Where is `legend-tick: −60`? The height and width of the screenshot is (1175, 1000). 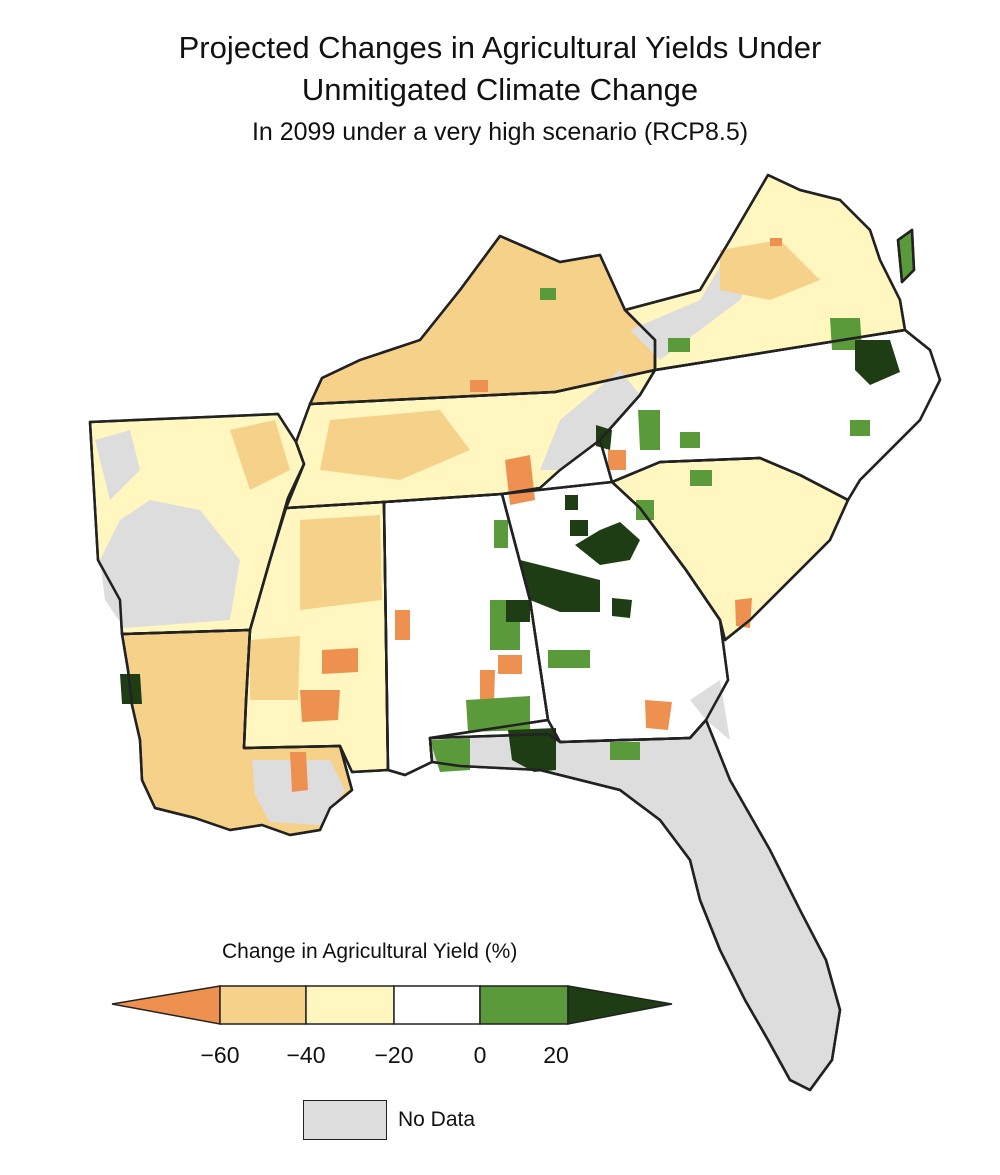 legend-tick: −60 is located at coordinates (220, 1055).